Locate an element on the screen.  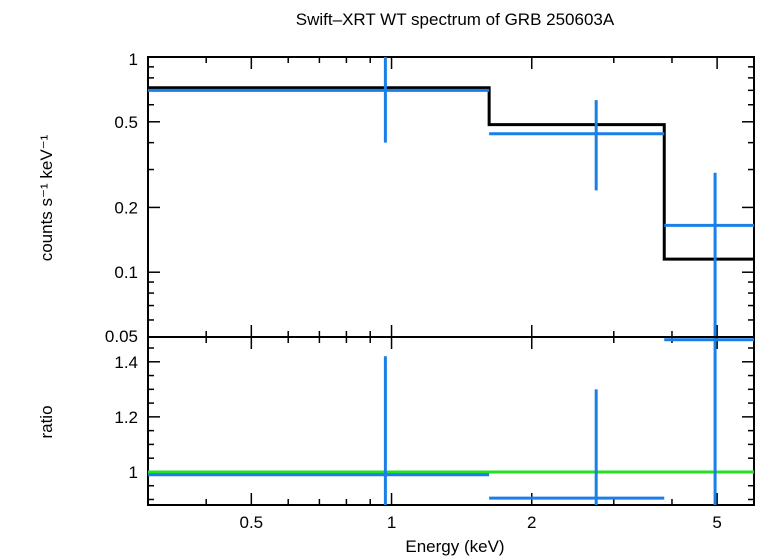
x-tick-label: 2 is located at coordinates (531, 522).